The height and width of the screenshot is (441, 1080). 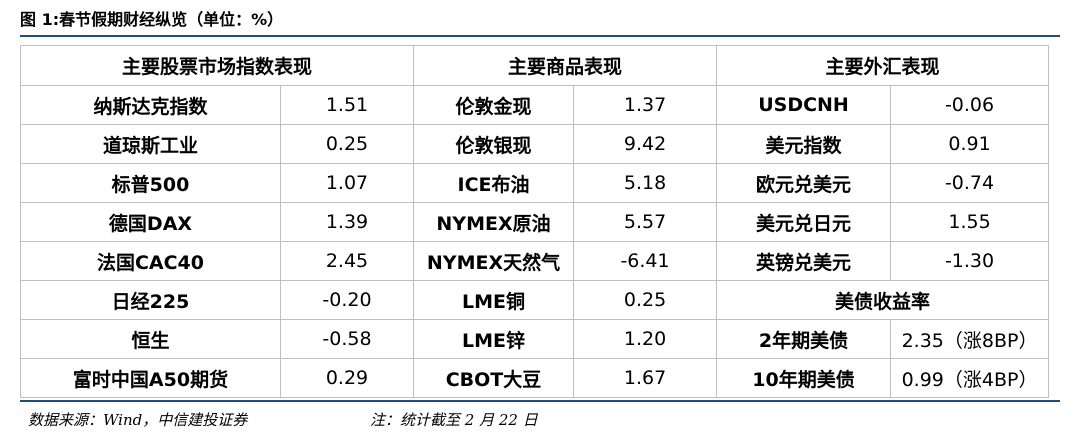 I want to click on title-rule, so click(x=540, y=36).